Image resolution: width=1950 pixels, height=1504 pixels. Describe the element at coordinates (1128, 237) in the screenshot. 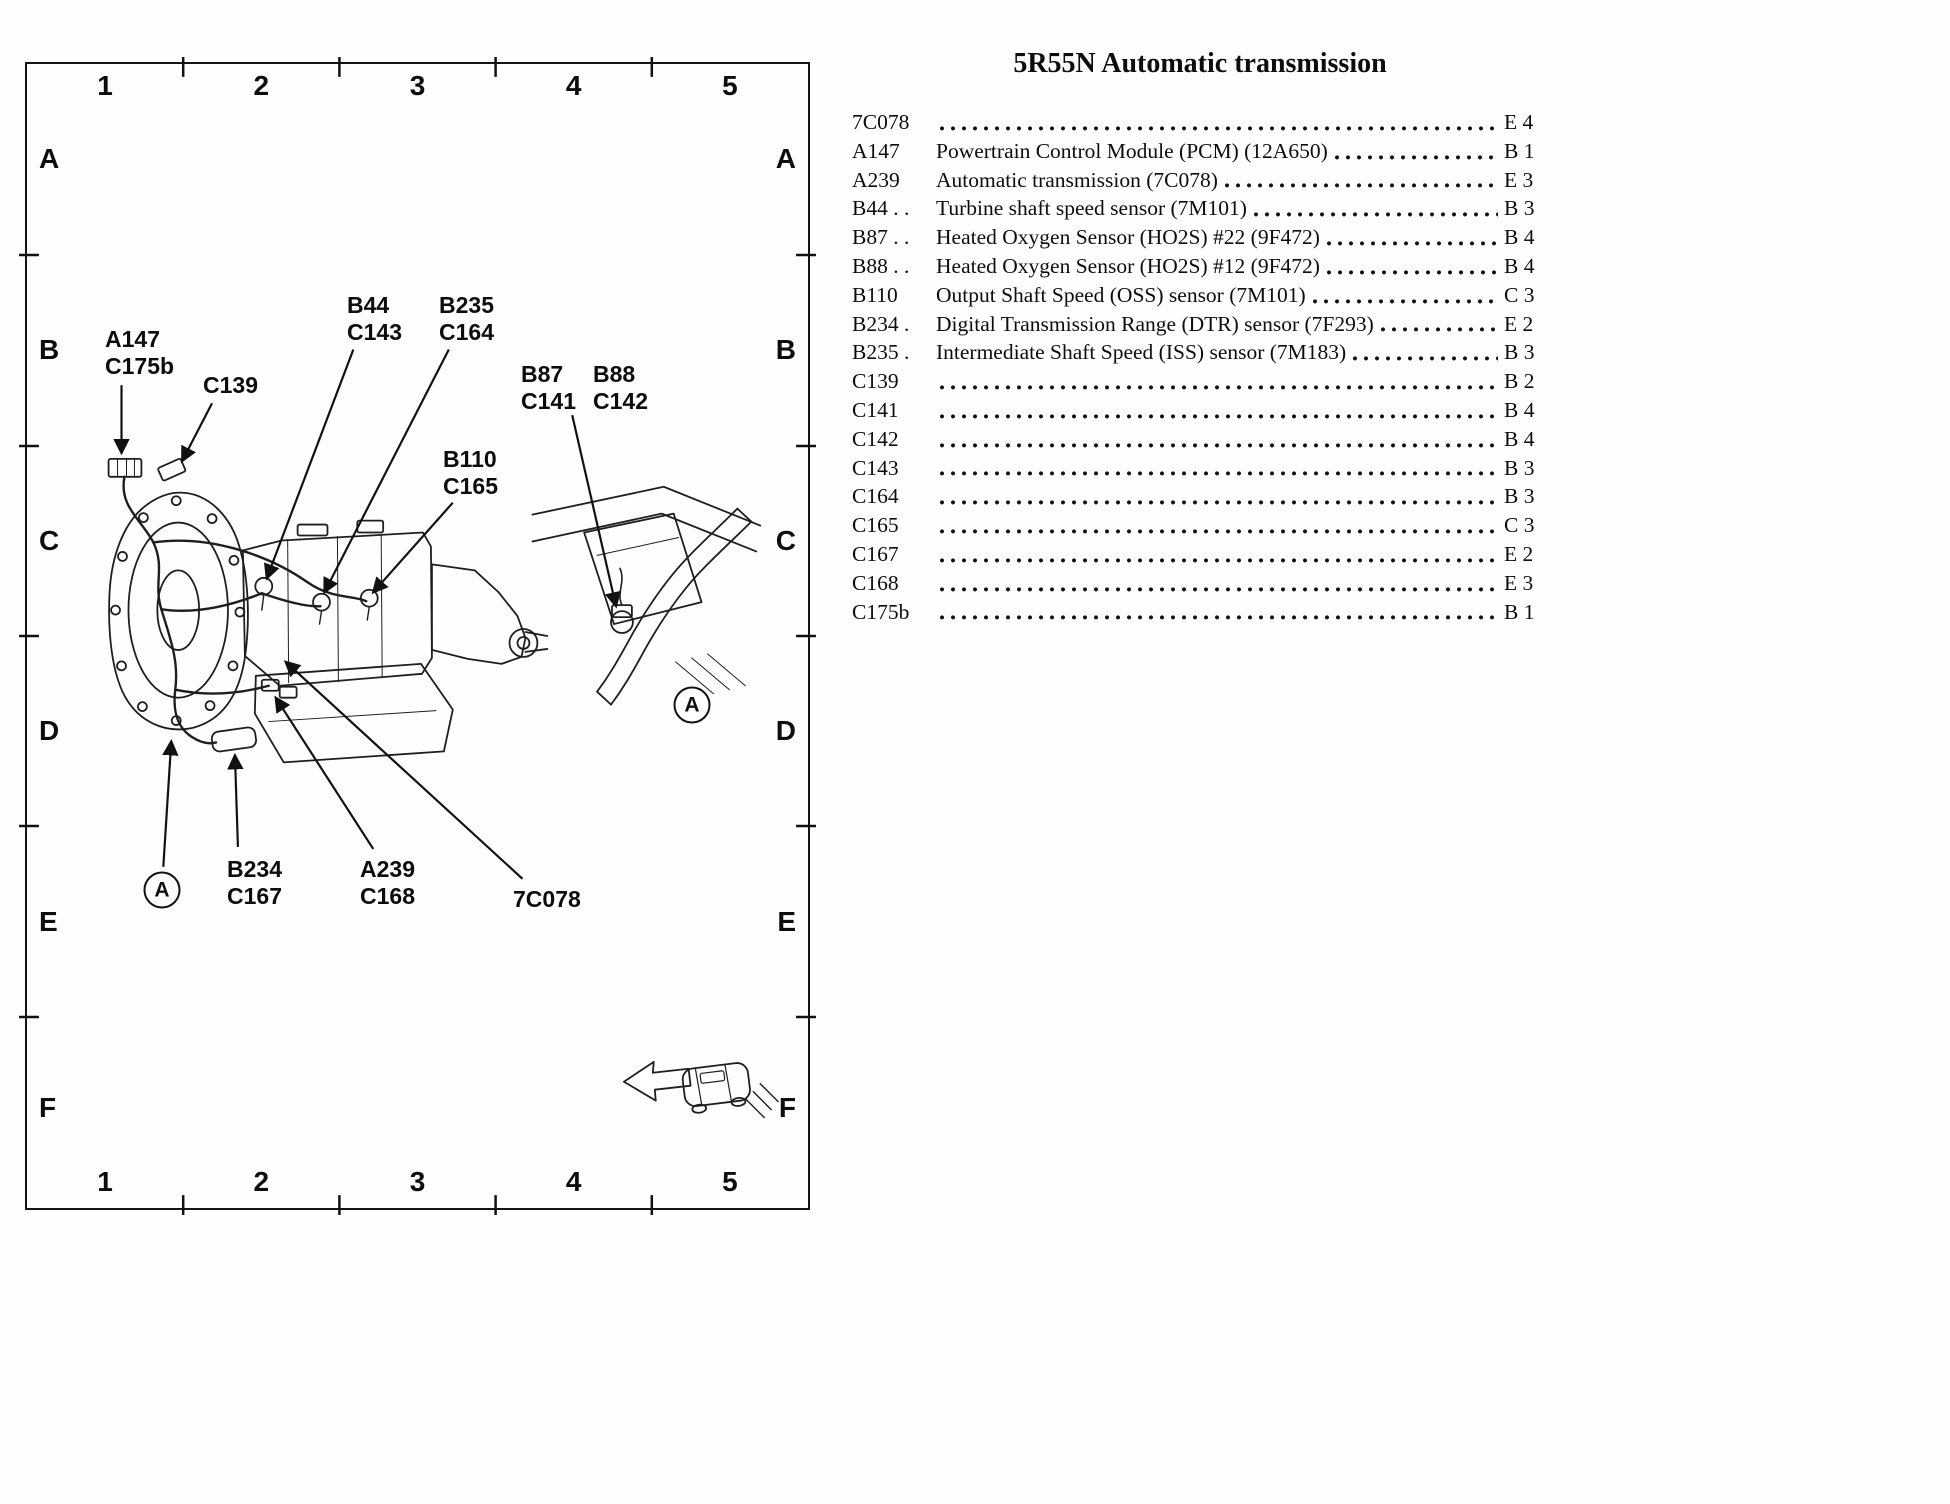

I see `legend-desc: Heated Oxygen Sensor (HO2S) #22 (9F472)` at that location.